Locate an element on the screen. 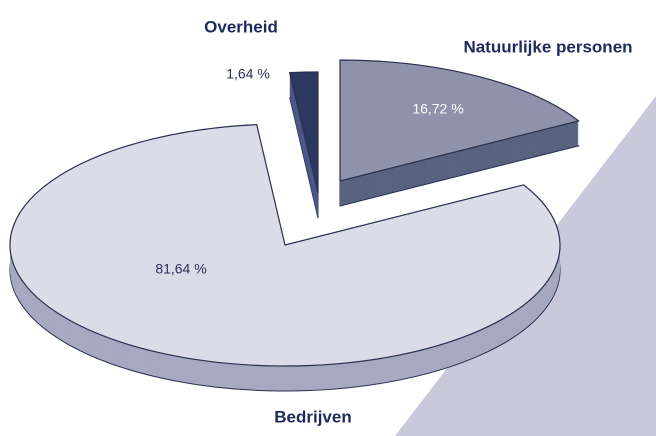 The width and height of the screenshot is (656, 436). value-label: 81,64 % is located at coordinates (180, 269).